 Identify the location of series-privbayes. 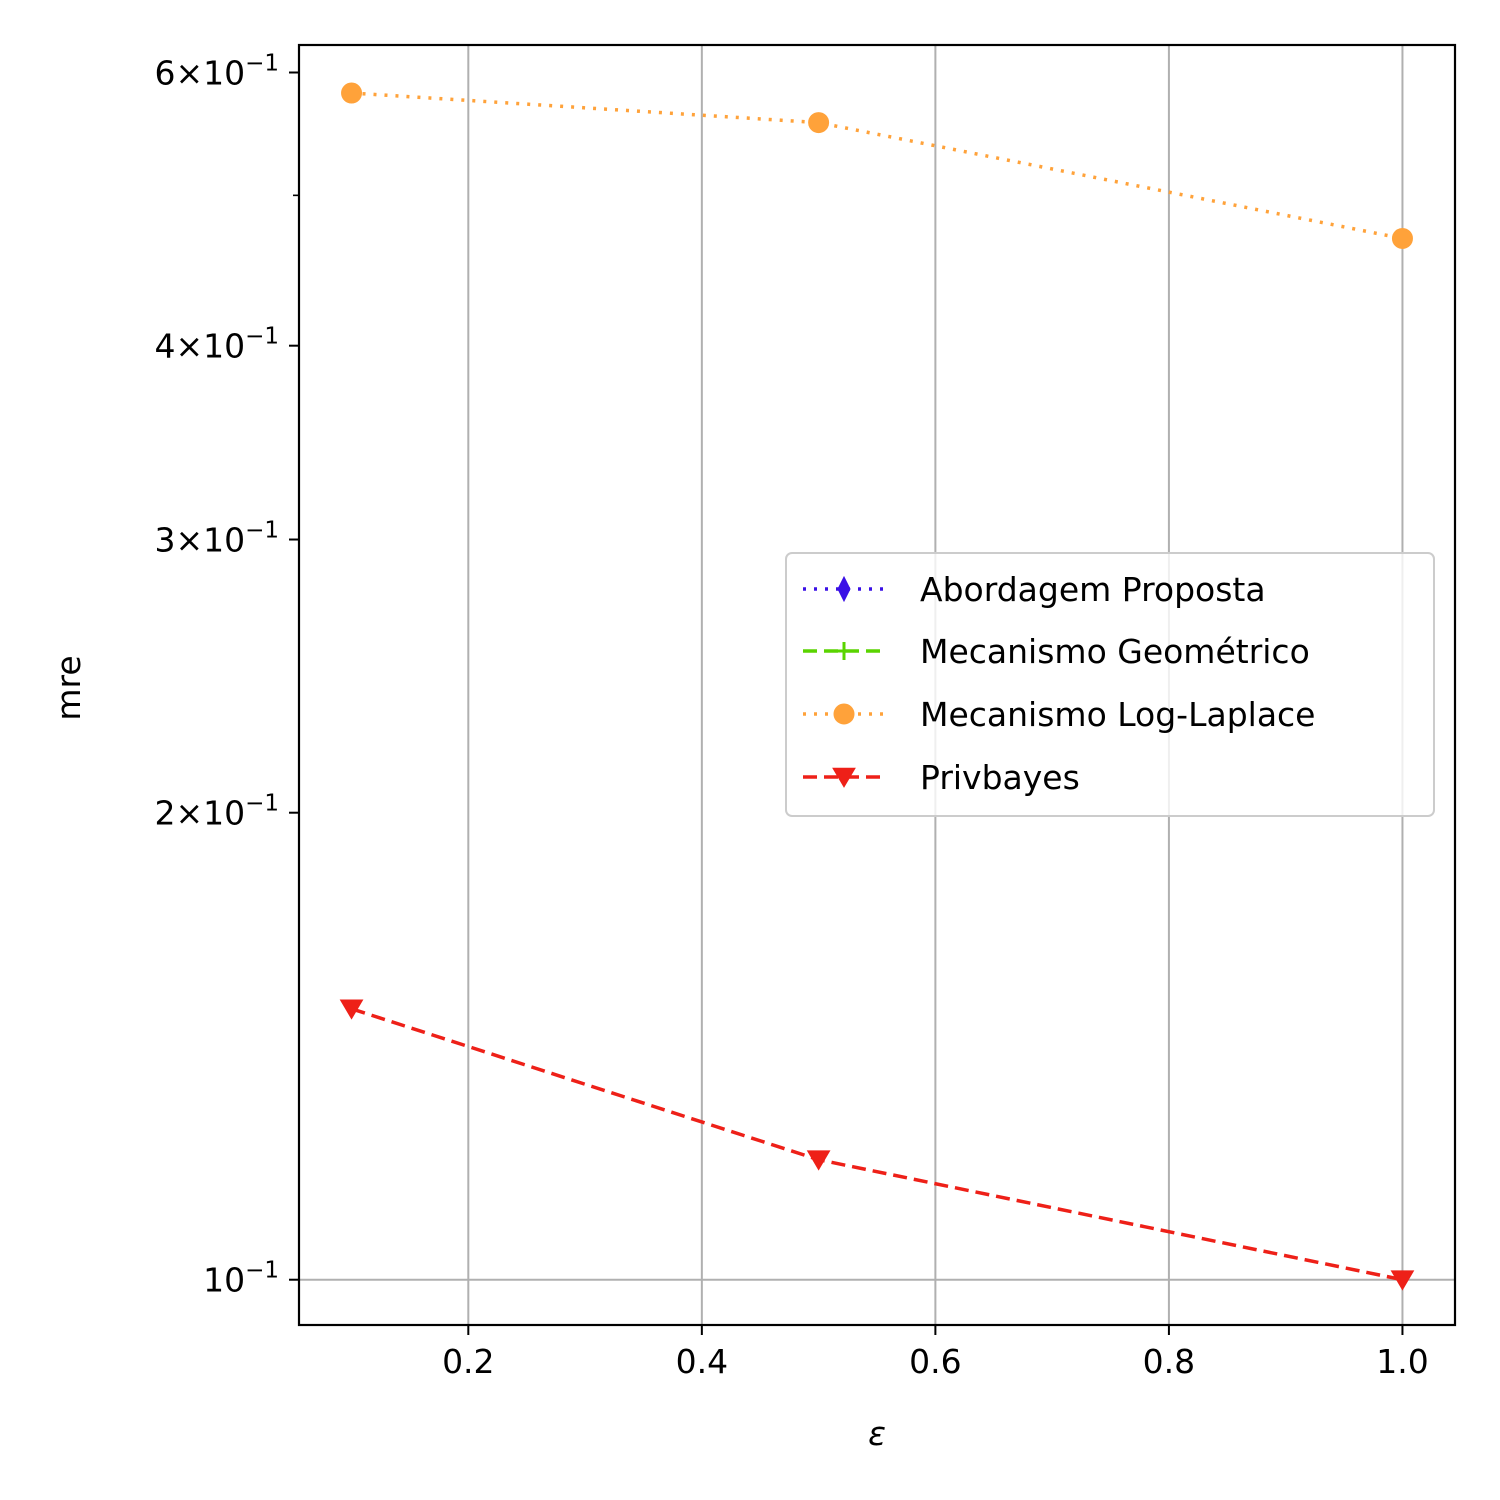
(877, 1145).